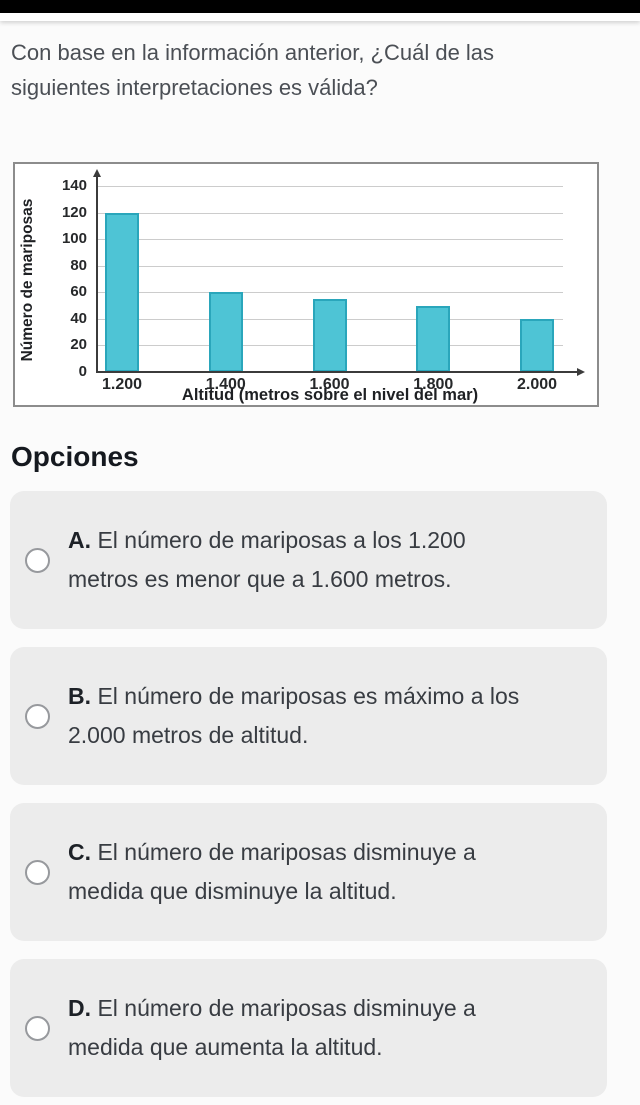 The height and width of the screenshot is (1105, 640). I want to click on y-tick-label: 20, so click(78, 345).